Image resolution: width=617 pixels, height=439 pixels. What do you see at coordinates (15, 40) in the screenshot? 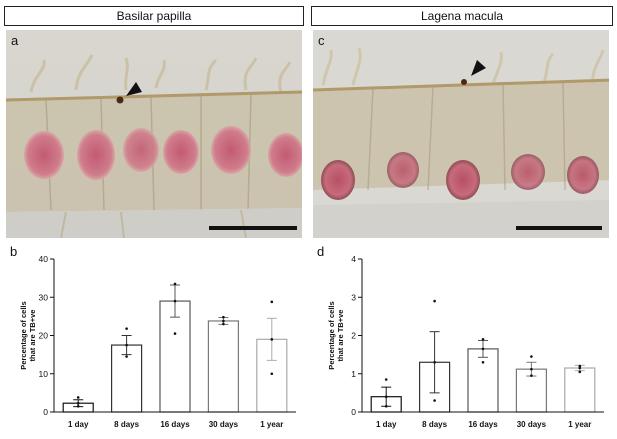
I see `panel-label-a: a` at bounding box center [15, 40].